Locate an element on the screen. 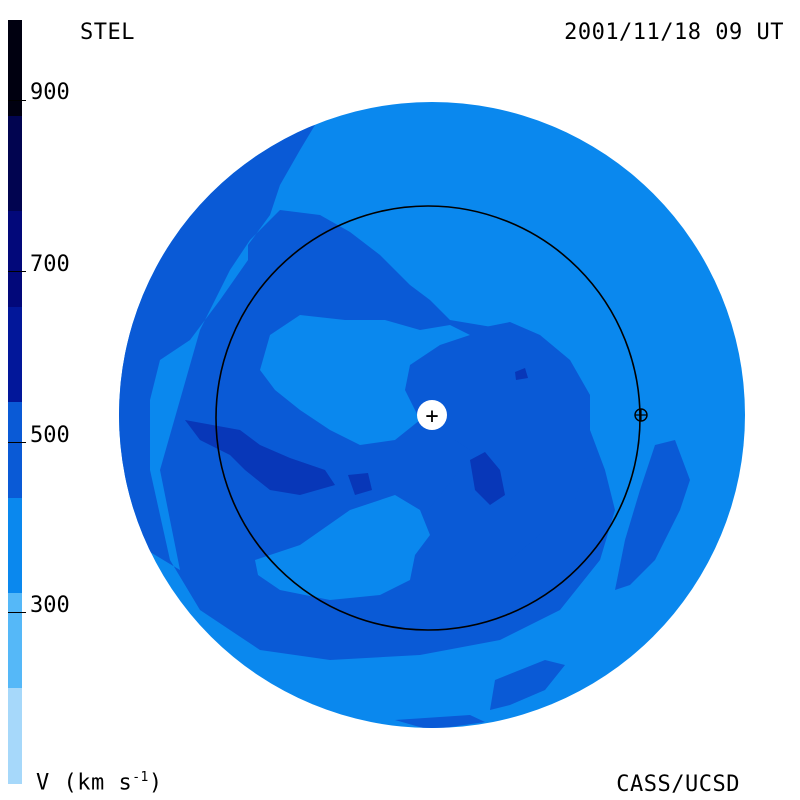  sun-marker is located at coordinates (432, 415).